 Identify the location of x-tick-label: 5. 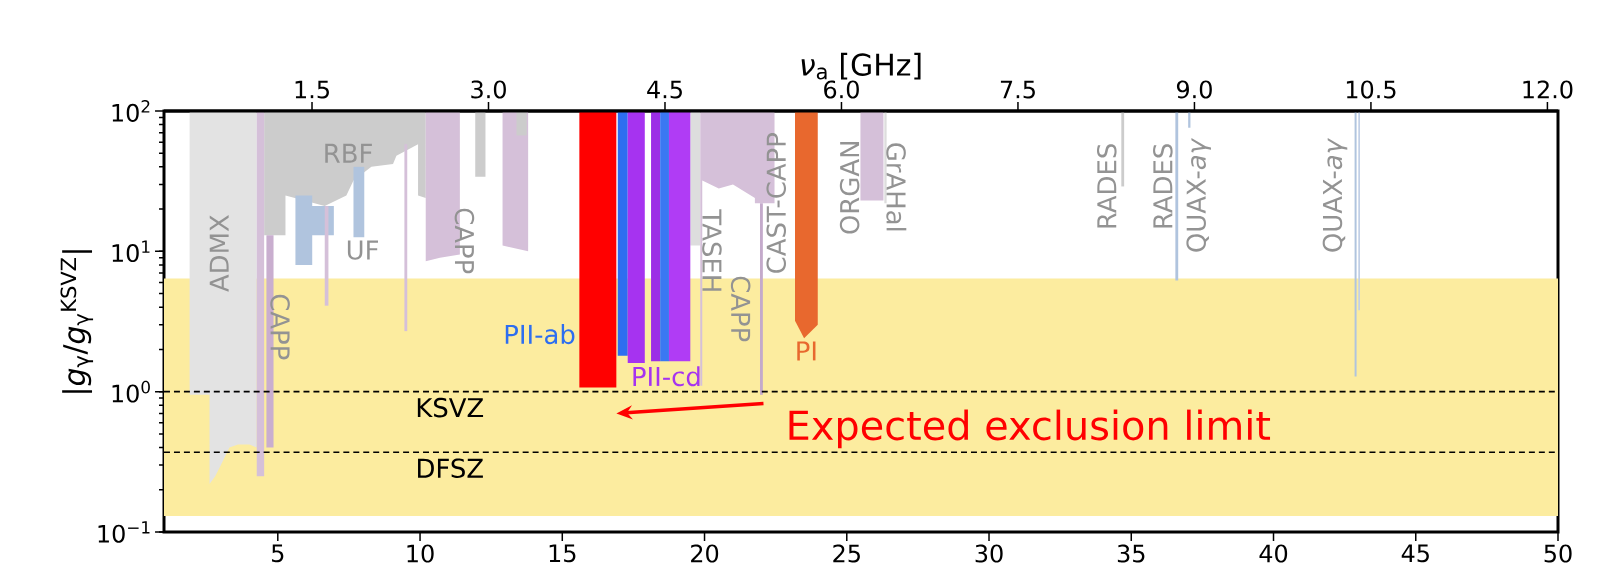
(278, 553).